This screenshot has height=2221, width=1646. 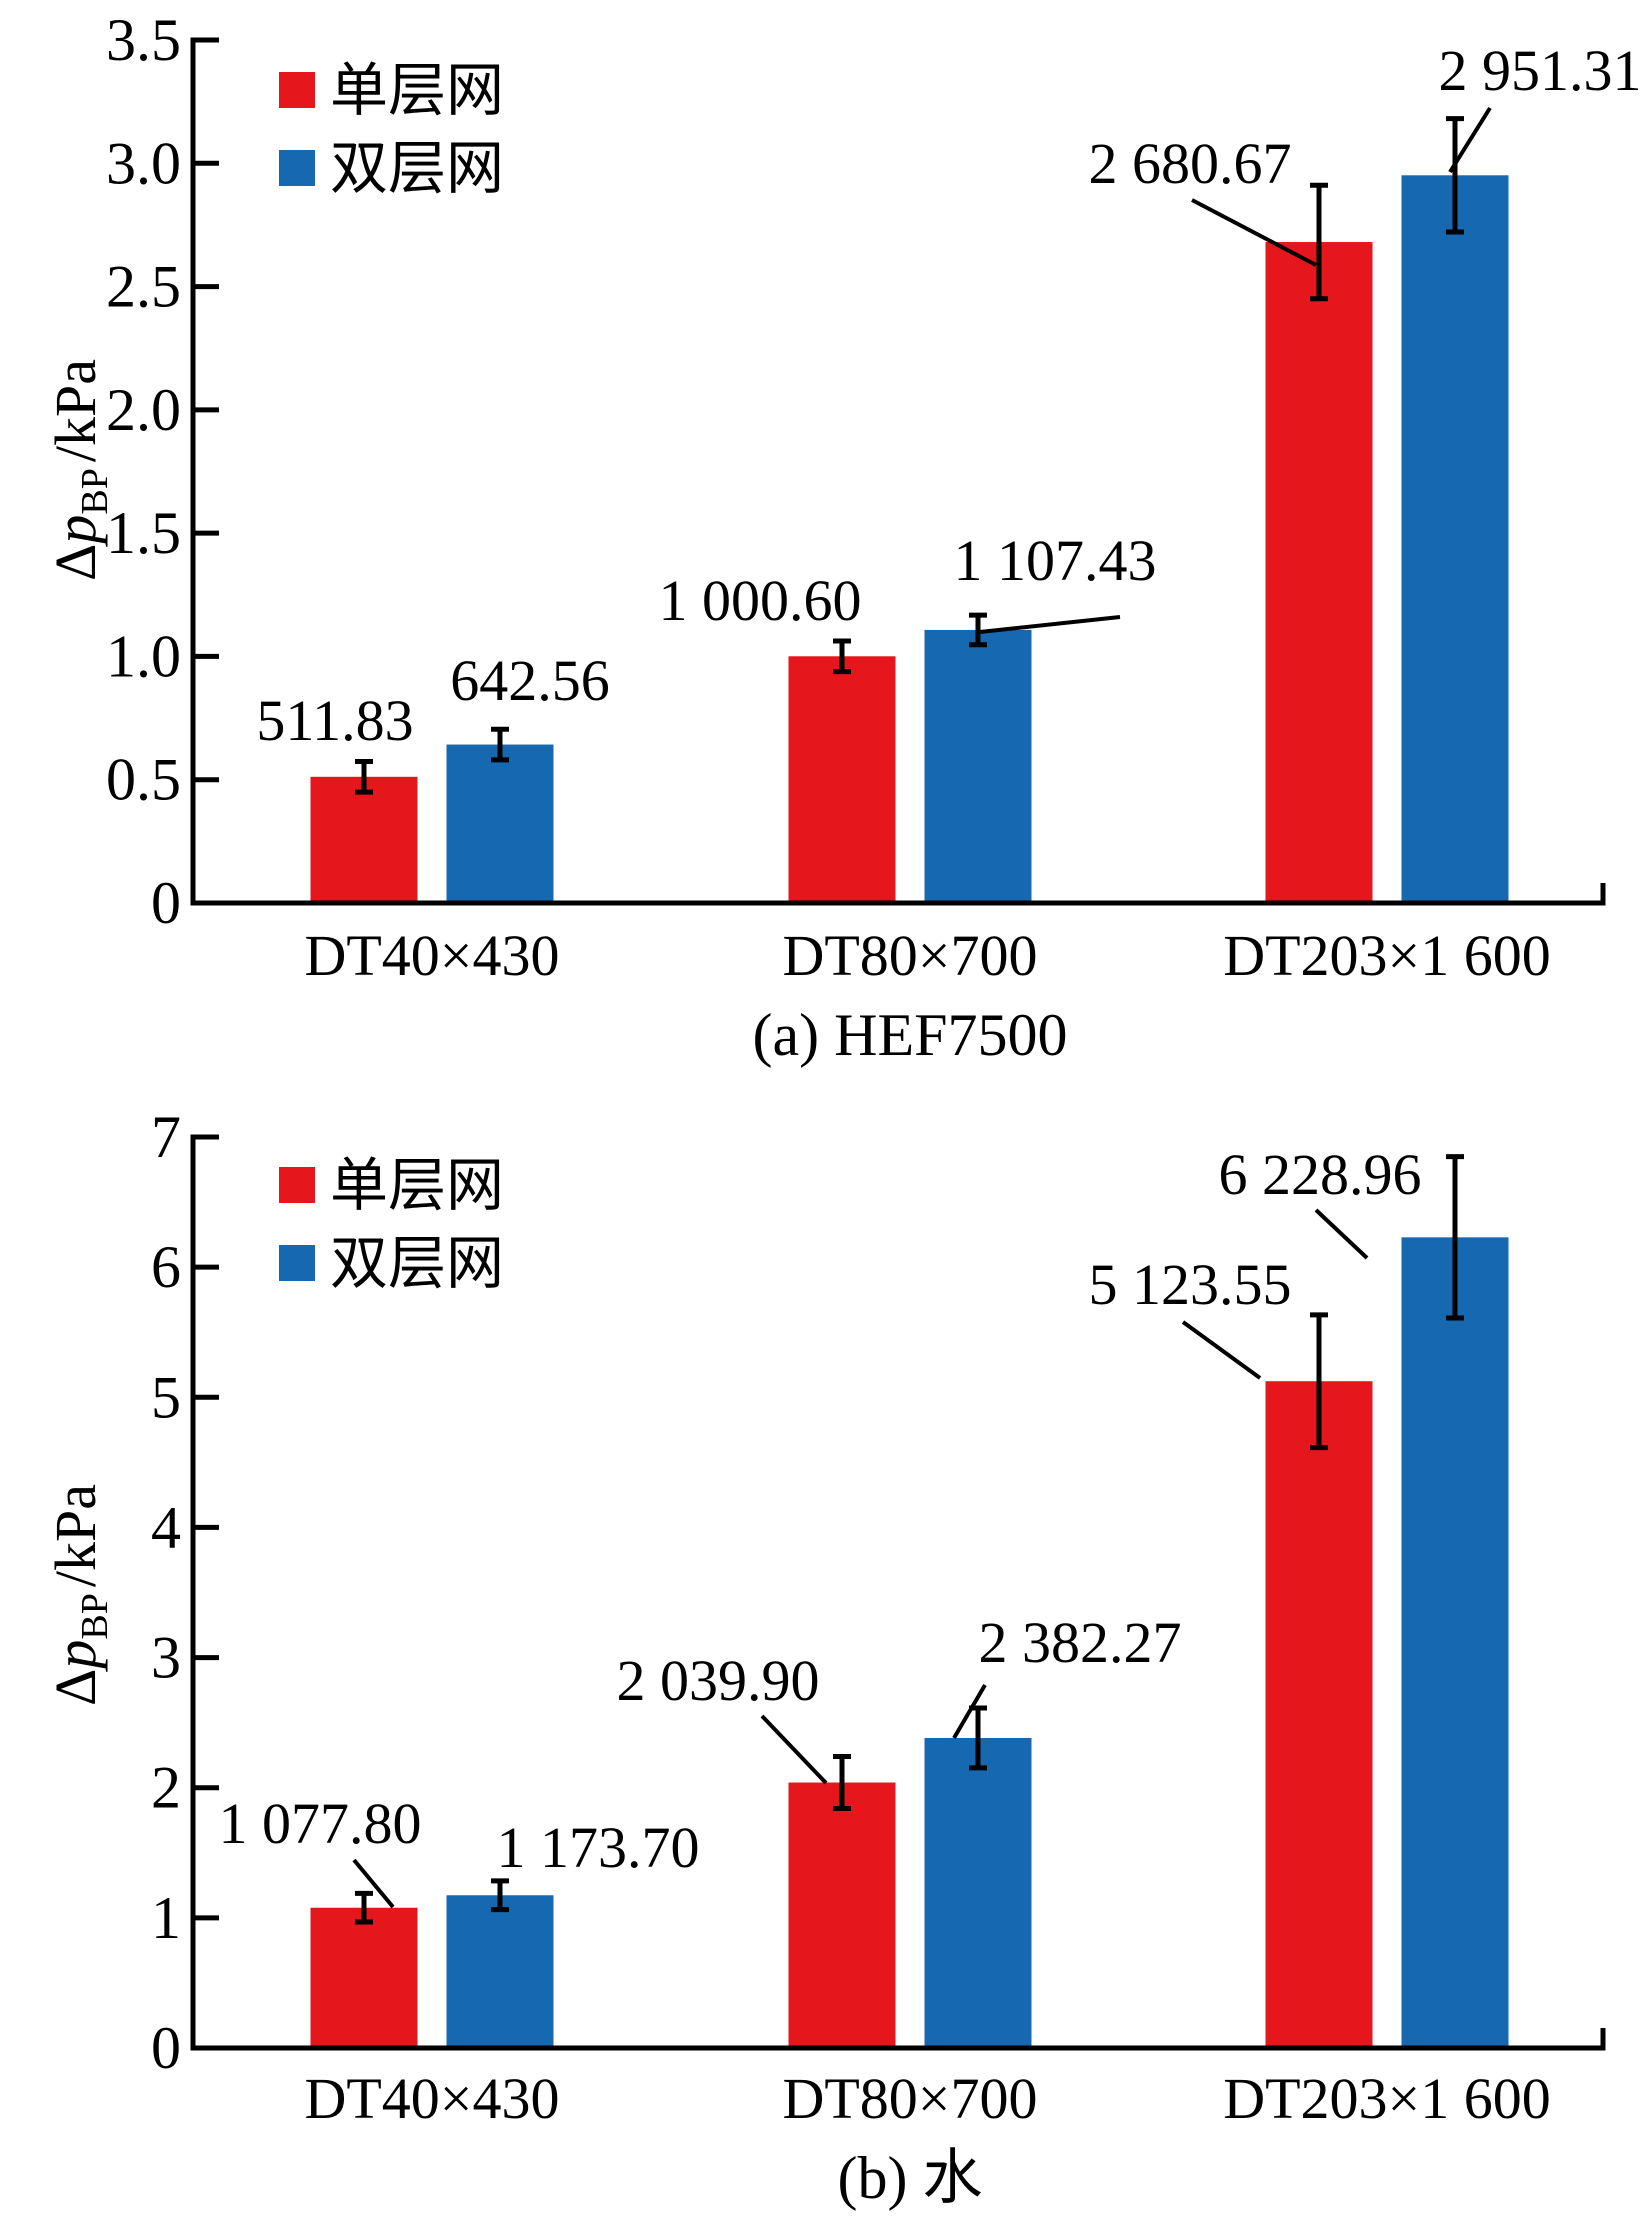 I want to click on y-tick-label: 2.0, so click(x=143, y=410).